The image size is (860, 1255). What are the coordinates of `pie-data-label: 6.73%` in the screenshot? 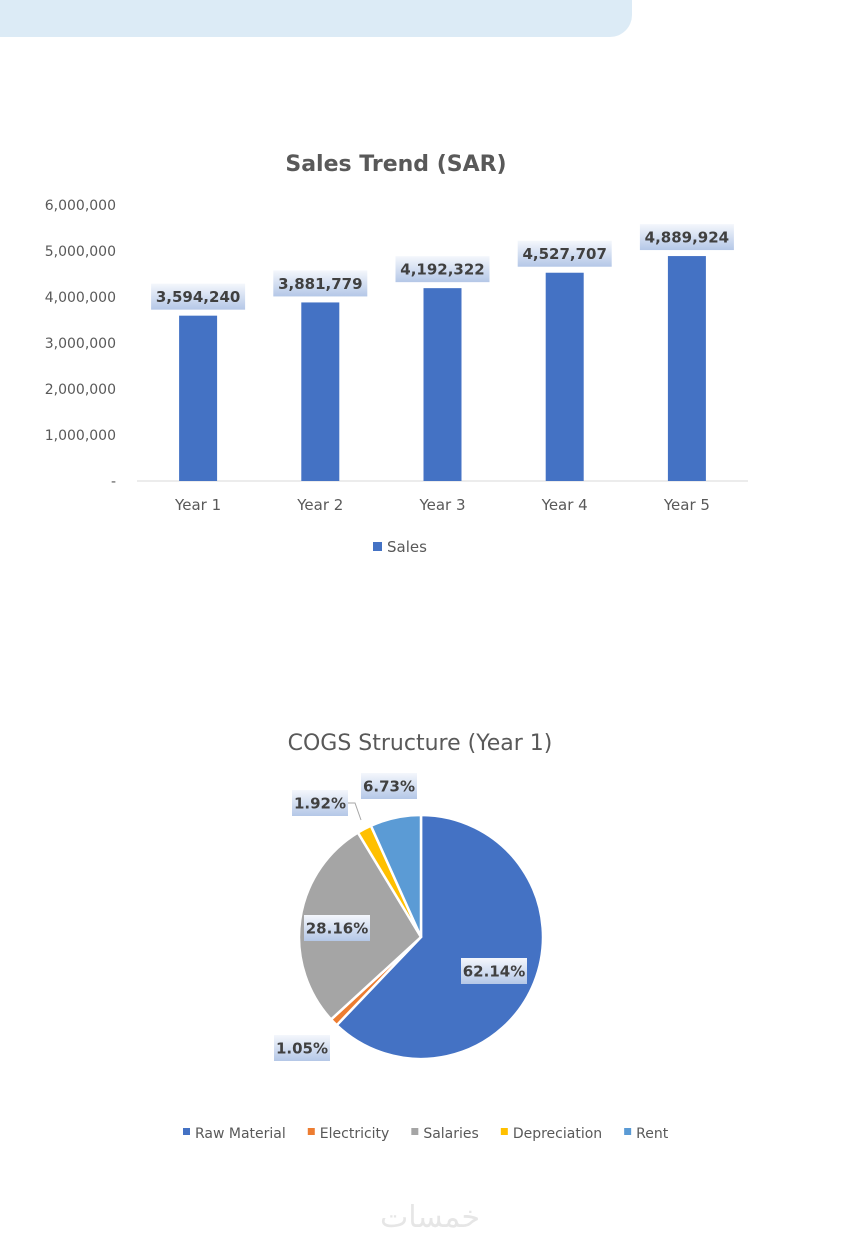 It's located at (389, 786).